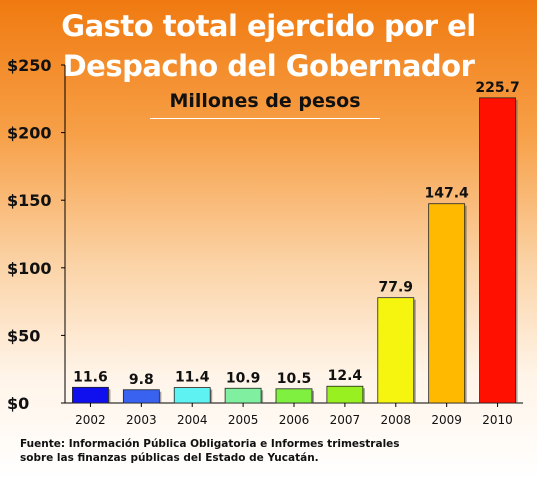 This screenshot has width=537, height=480. I want to click on data-label: 12.4, so click(345, 376).